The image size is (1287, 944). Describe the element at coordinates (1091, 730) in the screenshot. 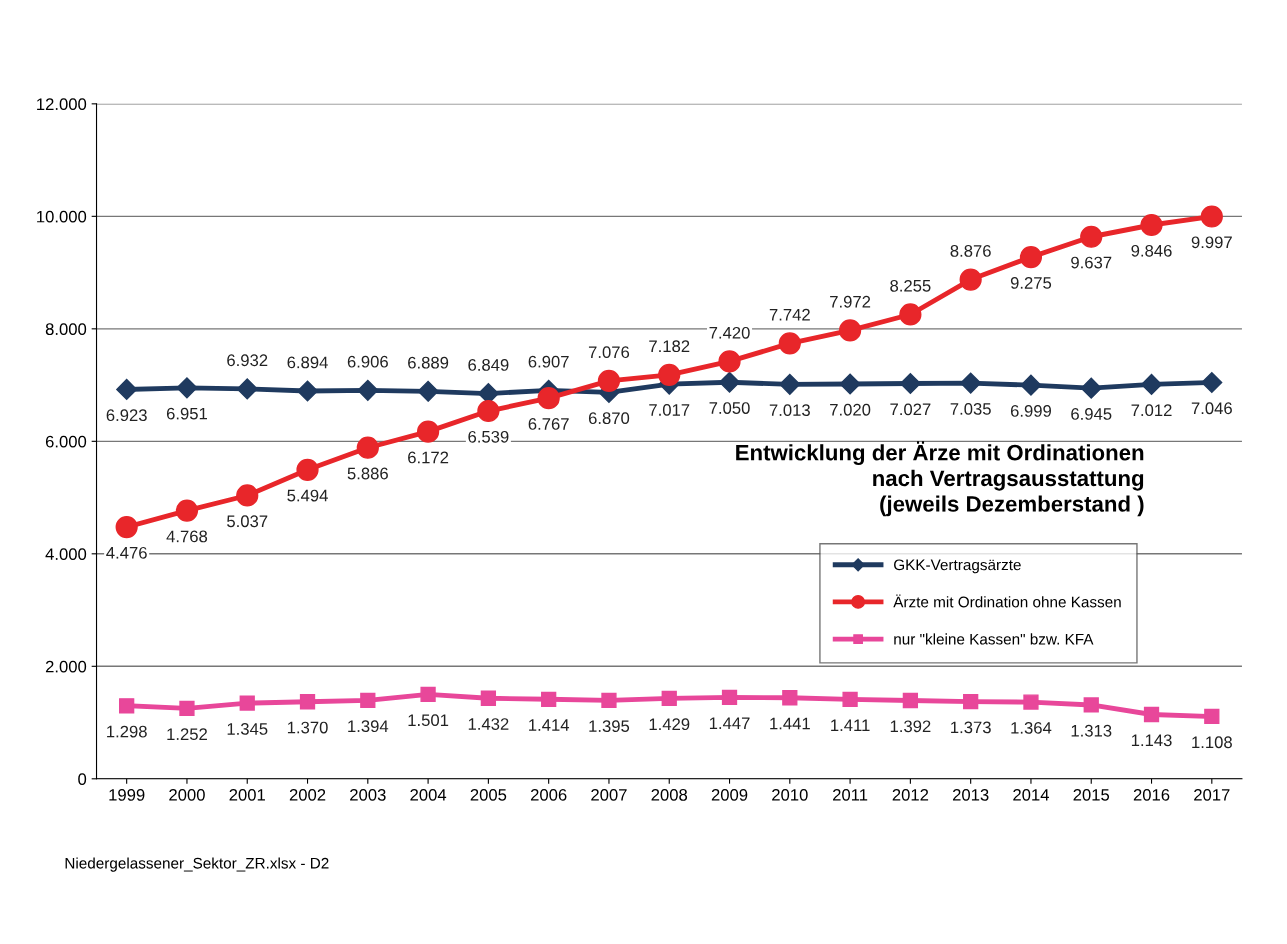

I see `data-label: 1.313` at that location.